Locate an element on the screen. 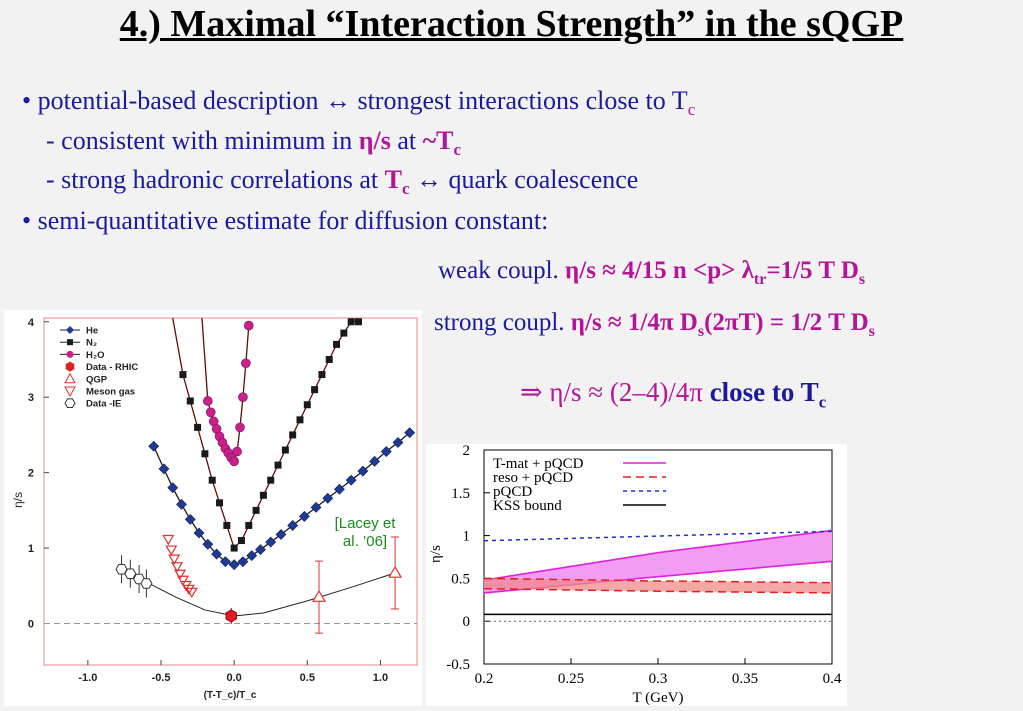 The height and width of the screenshot is (711, 1023). bullet-hadronic-pre: - strong hadronic correlations at is located at coordinates (215, 179).